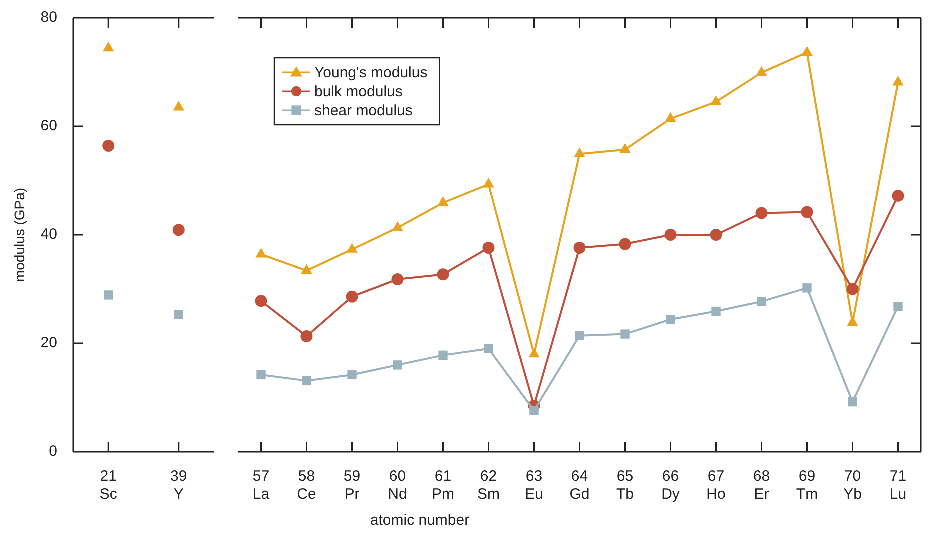 Image resolution: width=943 pixels, height=540 pixels. What do you see at coordinates (534, 486) in the screenshot?
I see `x-tick-label: 63 Eu` at bounding box center [534, 486].